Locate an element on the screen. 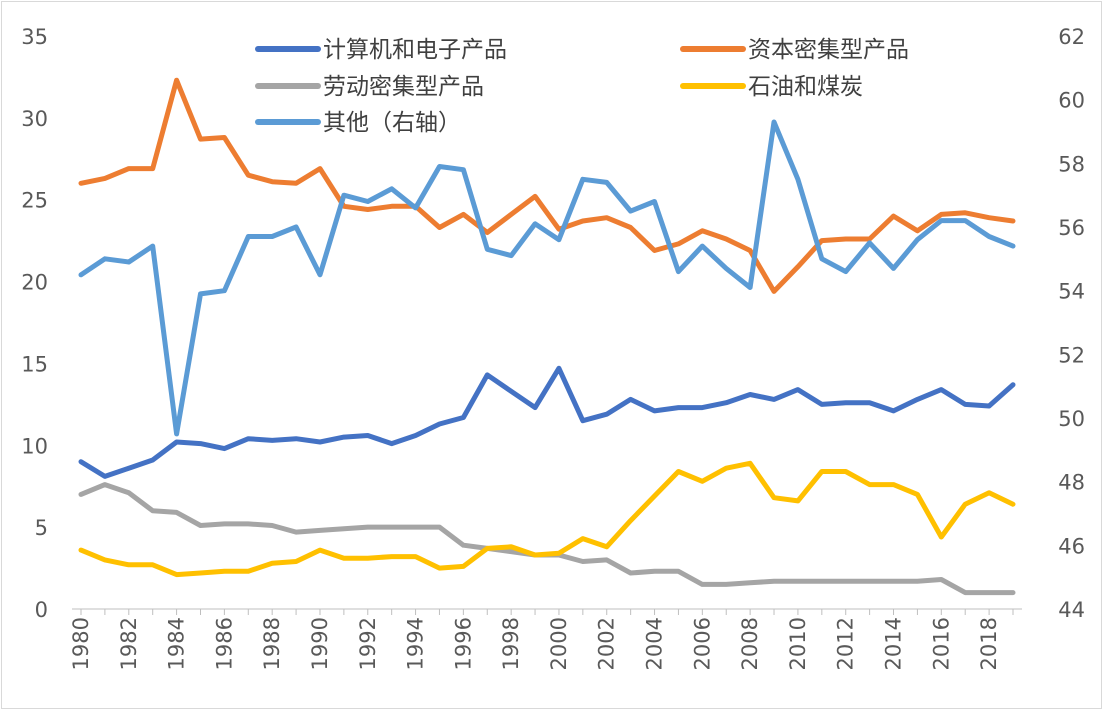 The width and height of the screenshot is (1105, 712). y-left-tick-label: 20 is located at coordinates (34, 283).